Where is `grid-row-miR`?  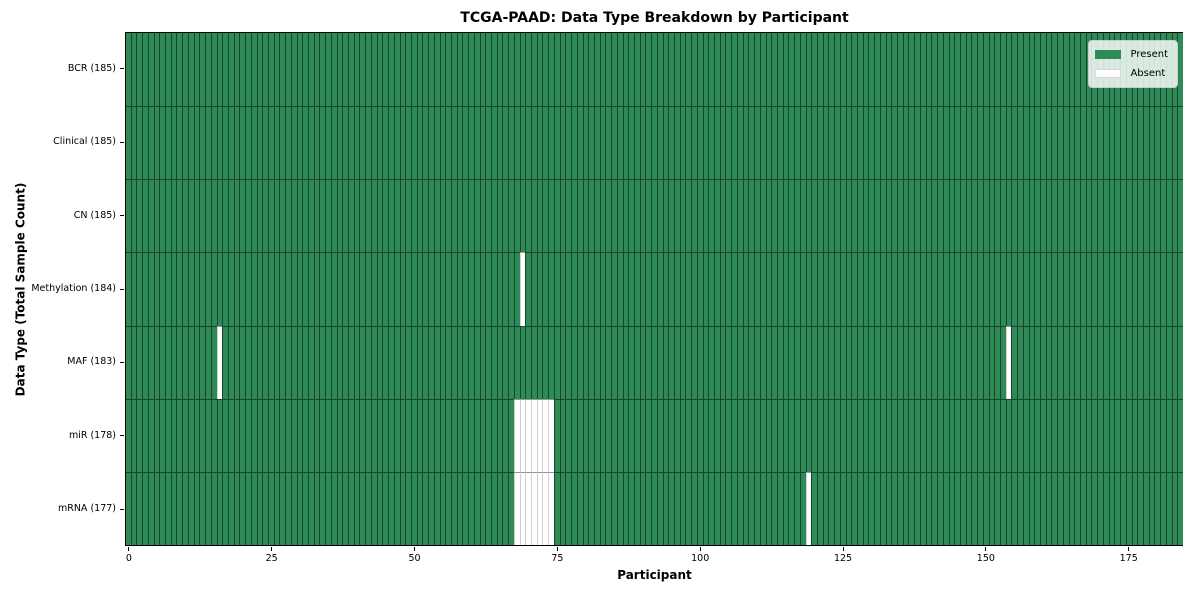
grid-row-miR is located at coordinates (654, 435).